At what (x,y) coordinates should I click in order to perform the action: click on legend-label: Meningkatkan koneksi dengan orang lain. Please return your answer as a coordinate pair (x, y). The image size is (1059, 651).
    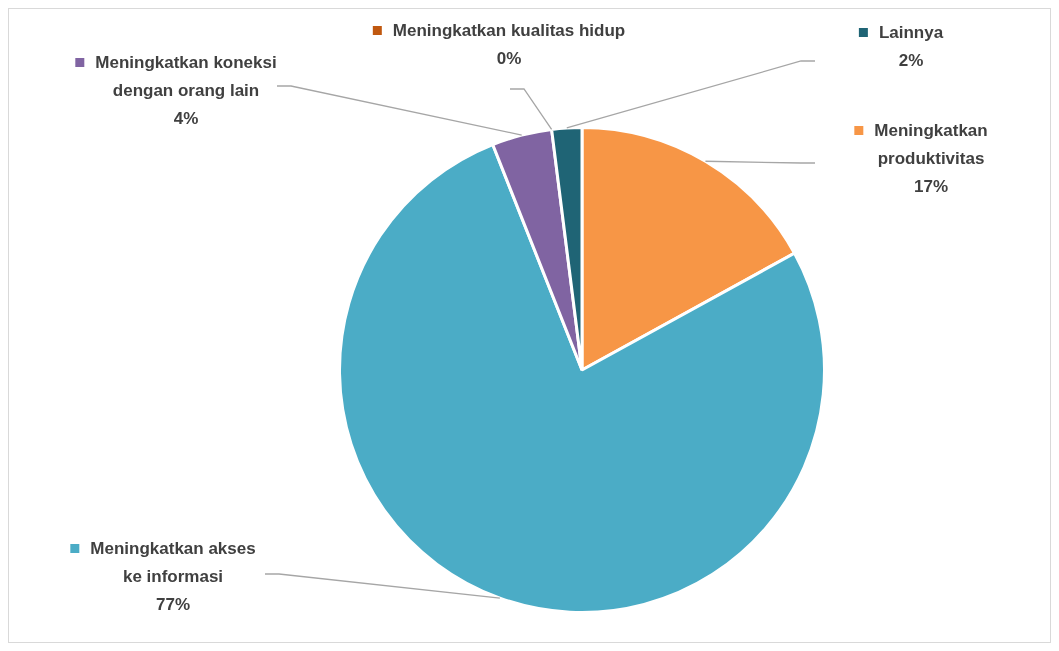
    Looking at the image, I should click on (186, 76).